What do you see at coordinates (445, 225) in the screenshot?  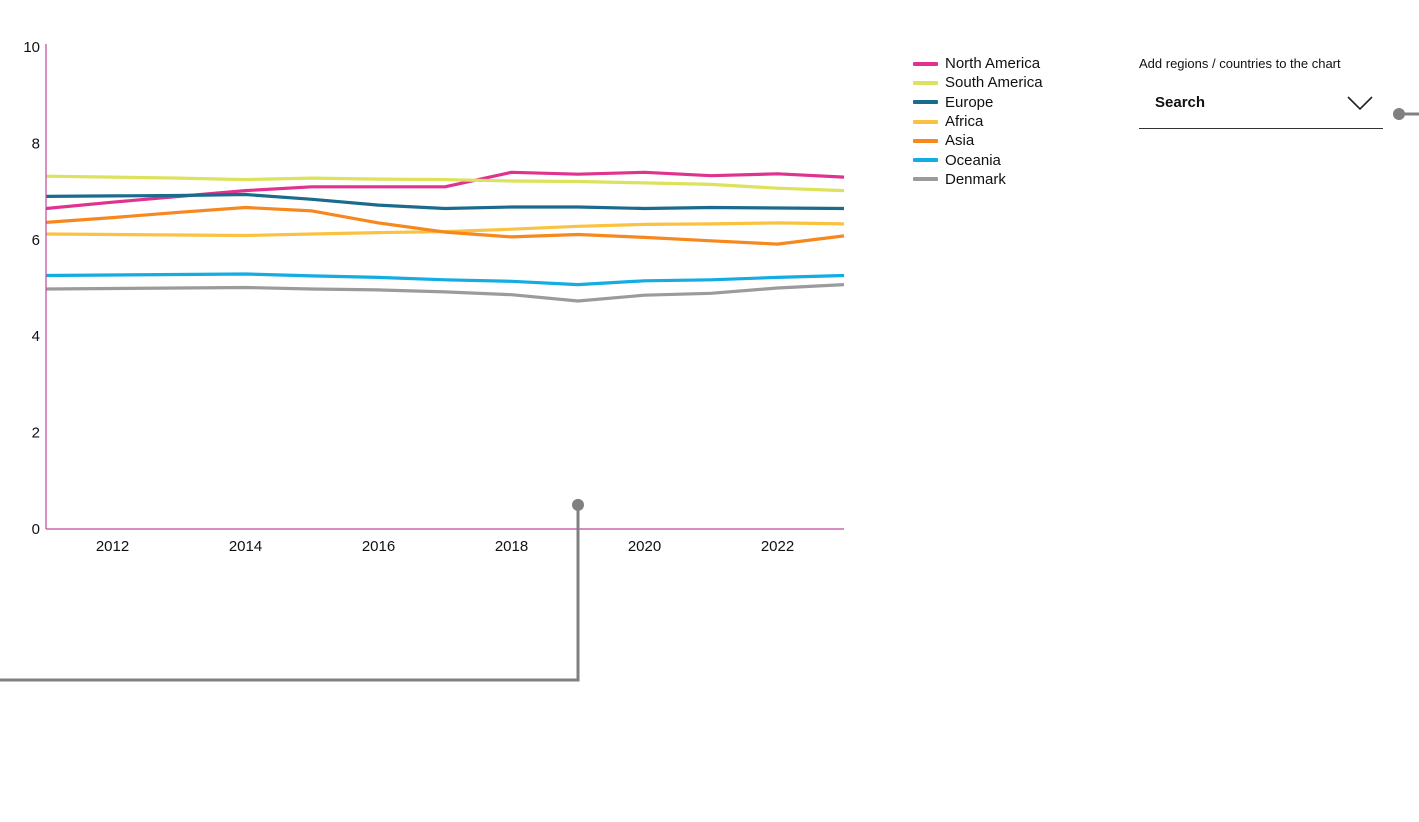 I see `series-line-asia` at bounding box center [445, 225].